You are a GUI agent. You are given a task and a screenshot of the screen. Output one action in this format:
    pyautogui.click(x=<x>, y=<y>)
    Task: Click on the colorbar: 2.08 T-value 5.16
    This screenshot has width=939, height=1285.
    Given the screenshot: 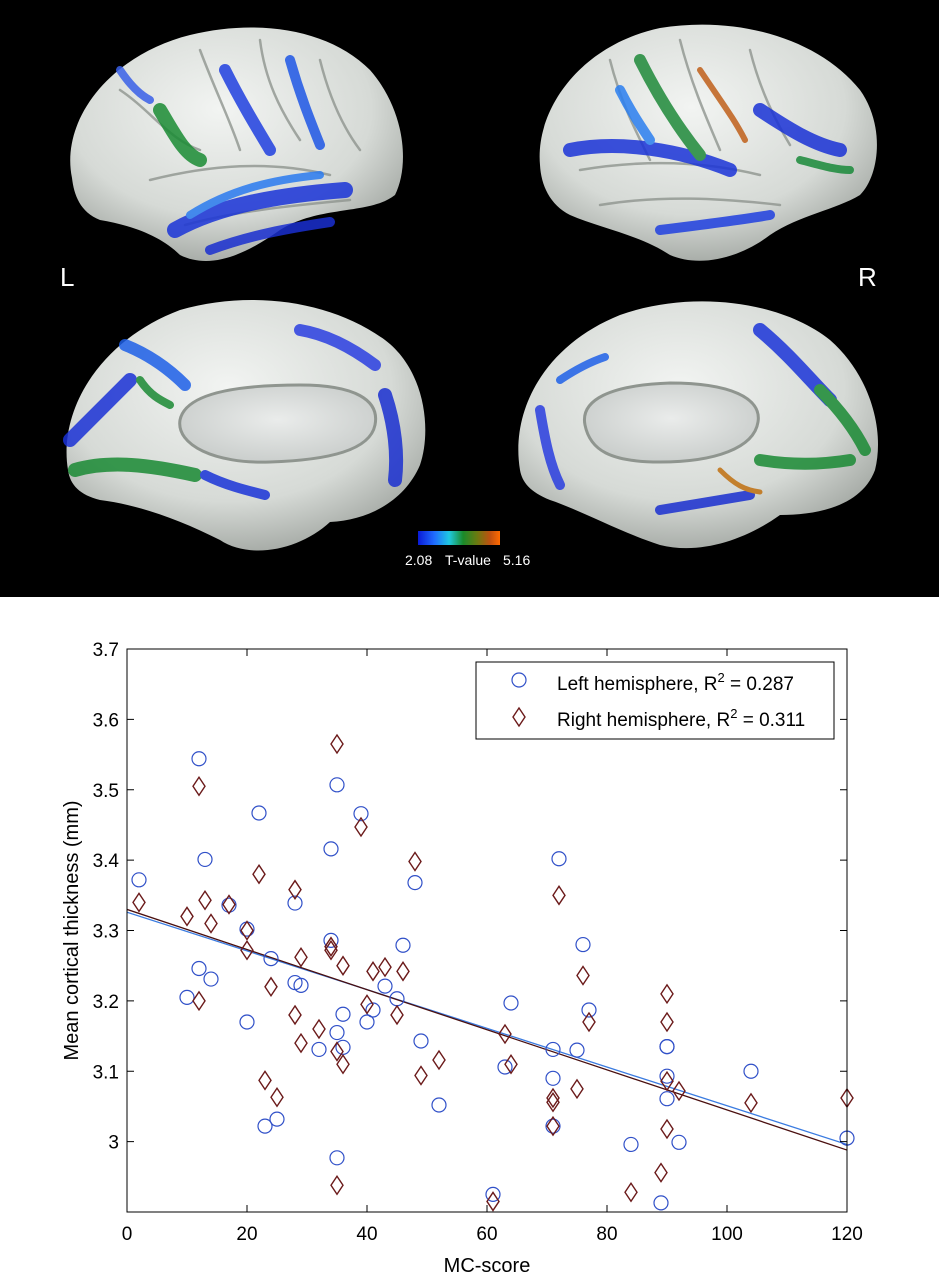 What is the action you would take?
    pyautogui.click(x=467, y=549)
    